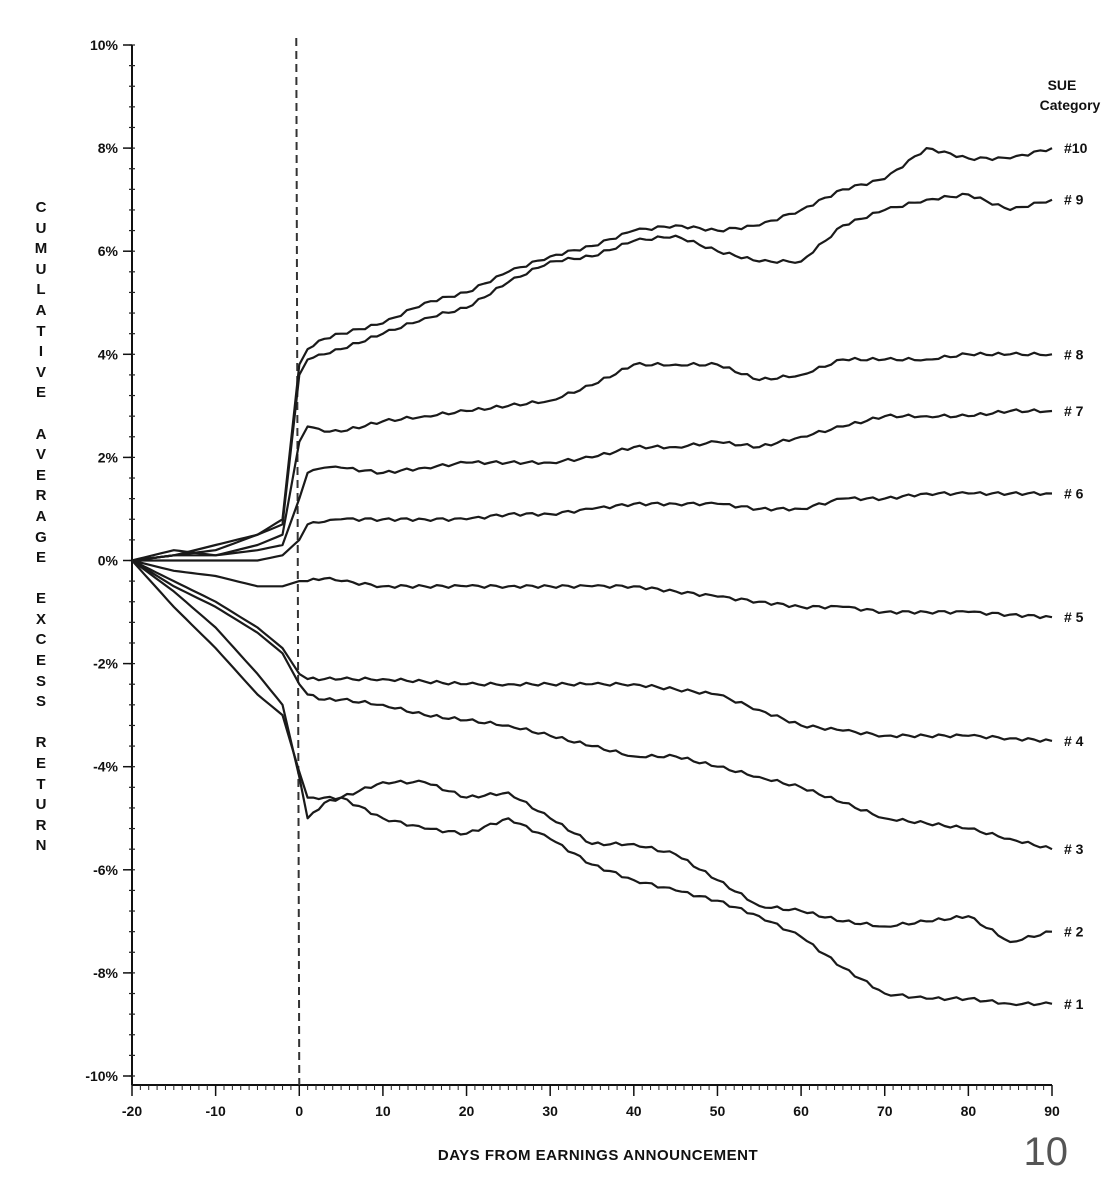 This screenshot has width=1104, height=1190. Describe the element at coordinates (634, 1111) in the screenshot. I see `x-tick-label: 40` at that location.